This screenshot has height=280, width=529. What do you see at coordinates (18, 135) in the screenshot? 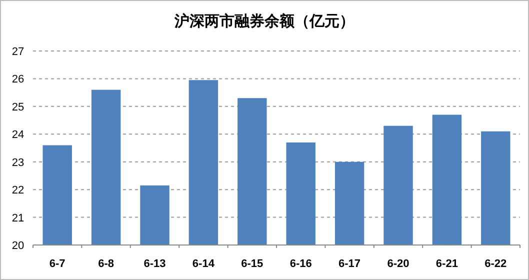
I see `y-tick-label: 24` at bounding box center [18, 135].